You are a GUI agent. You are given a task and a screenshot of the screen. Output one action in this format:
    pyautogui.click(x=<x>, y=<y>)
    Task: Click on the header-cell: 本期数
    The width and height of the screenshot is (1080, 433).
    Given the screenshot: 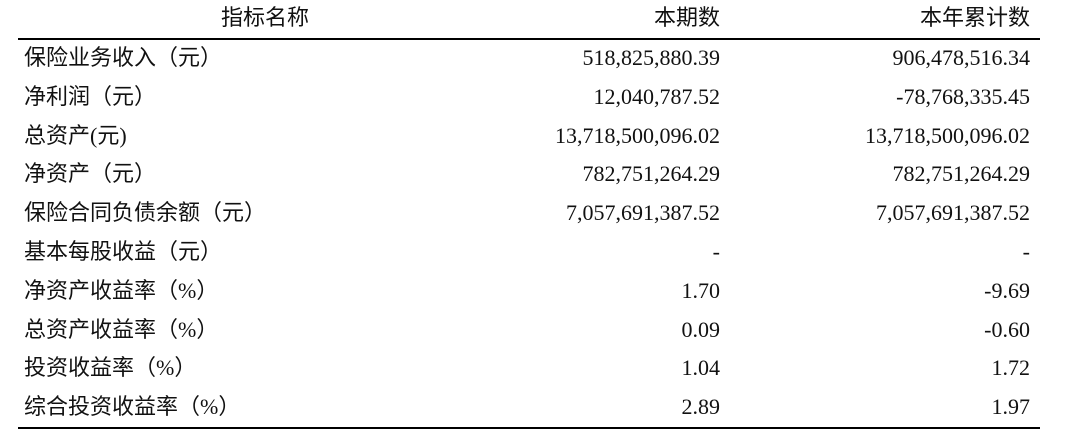 What is the action you would take?
    pyautogui.click(x=686, y=17)
    